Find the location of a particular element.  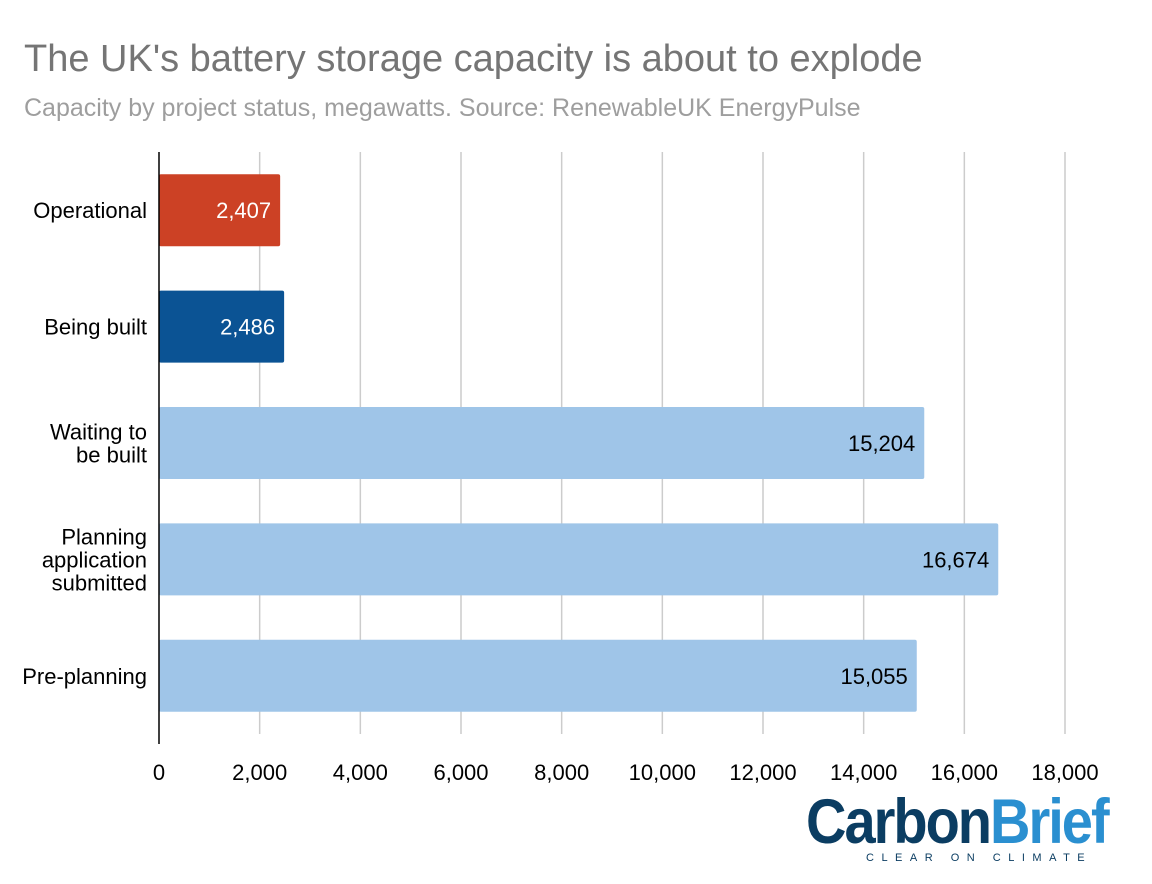

bar-value-label: 16,674 is located at coordinates (955, 559).